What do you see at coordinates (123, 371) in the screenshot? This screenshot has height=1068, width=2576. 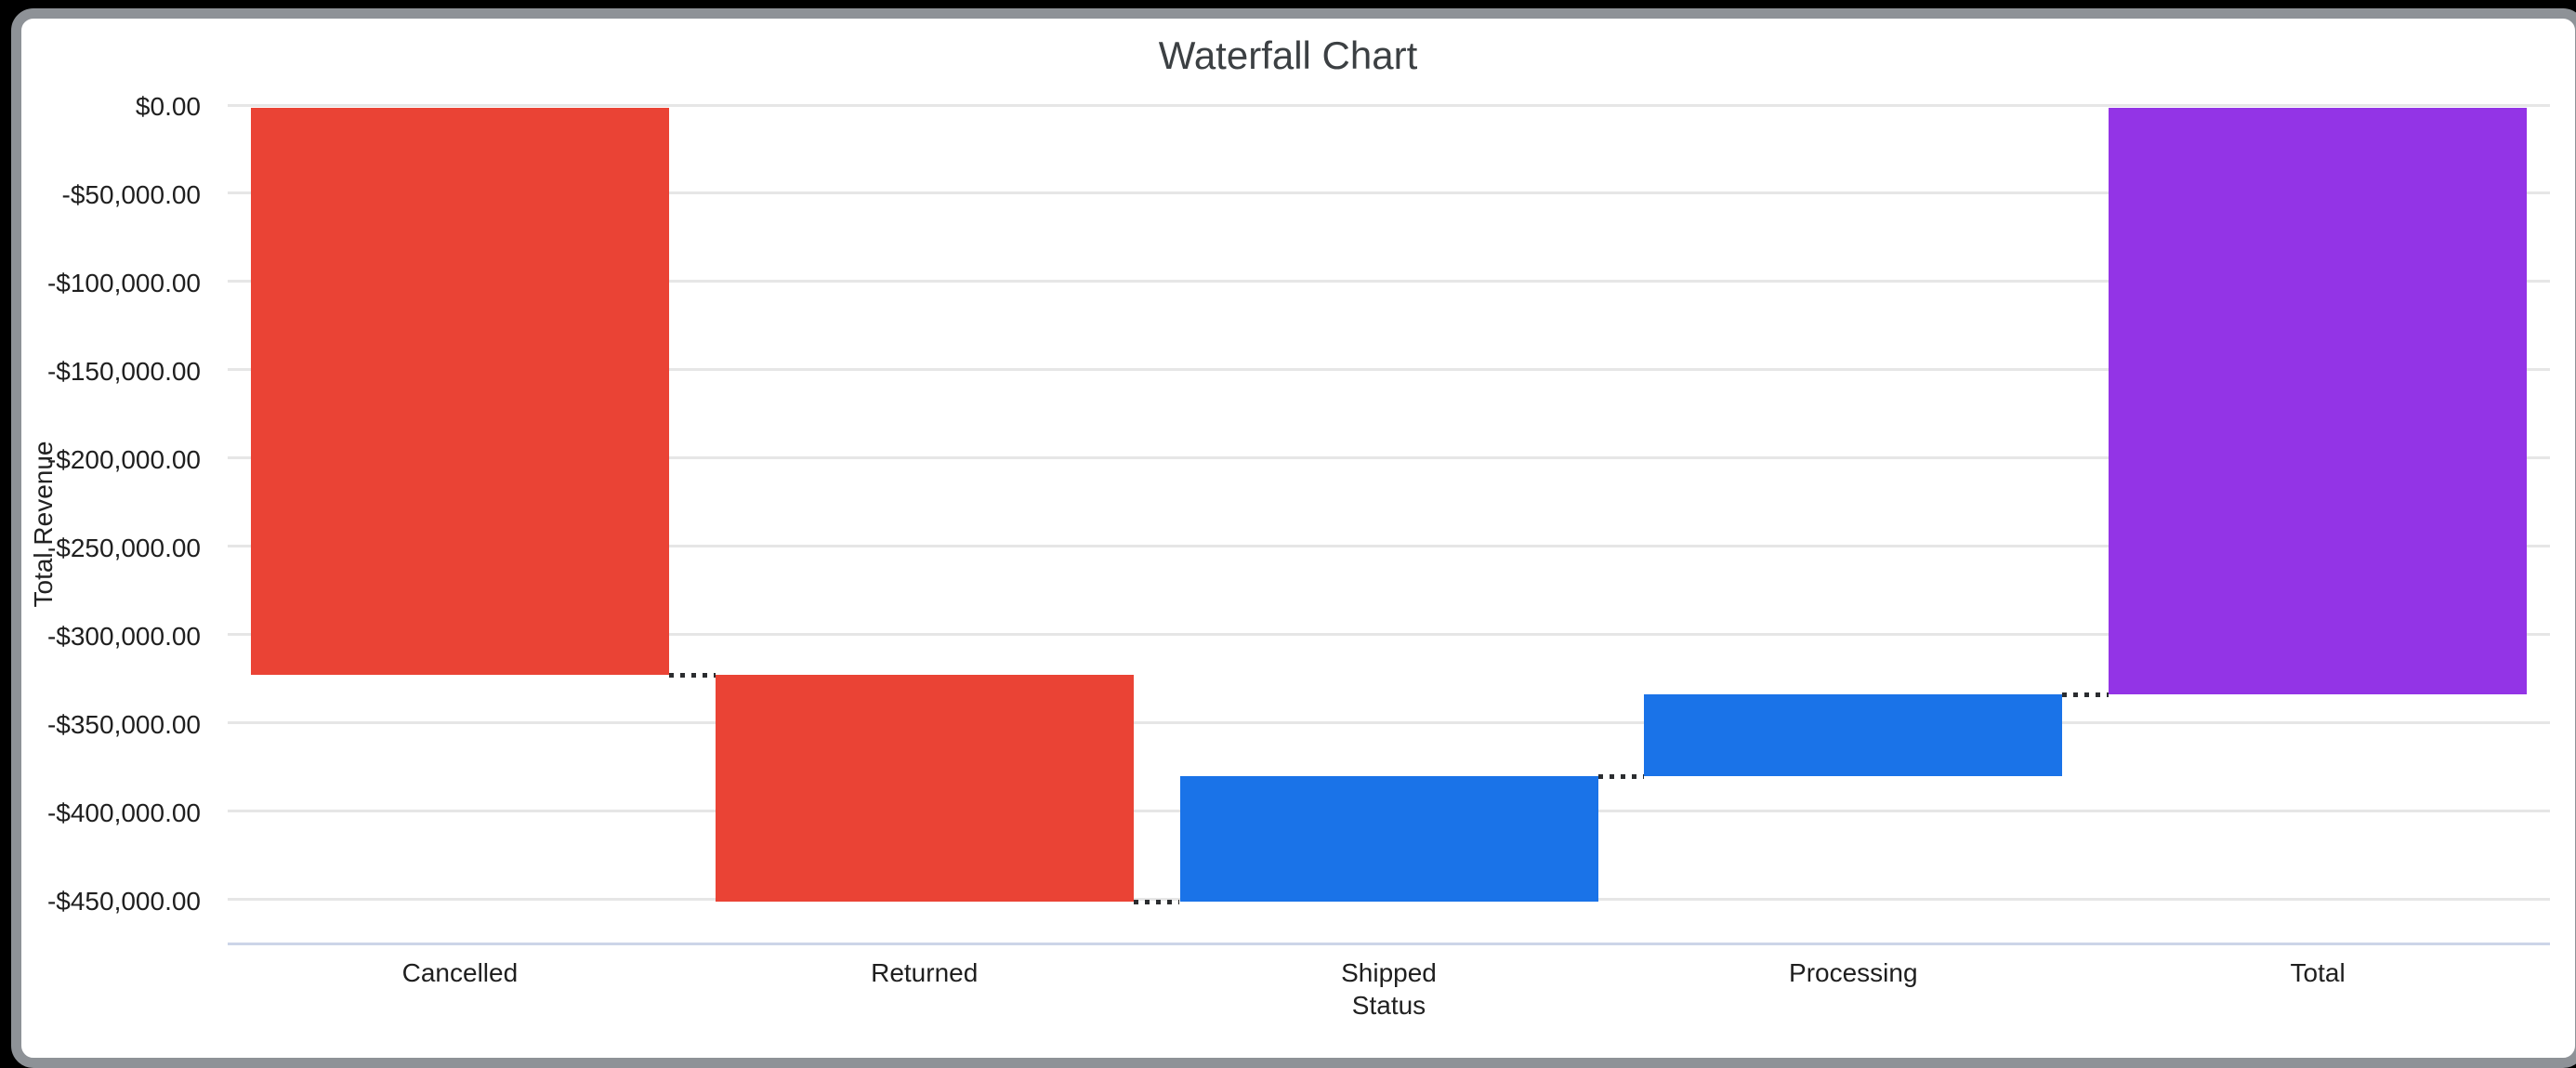 I see `y-tick-label: -$150,000.00` at bounding box center [123, 371].